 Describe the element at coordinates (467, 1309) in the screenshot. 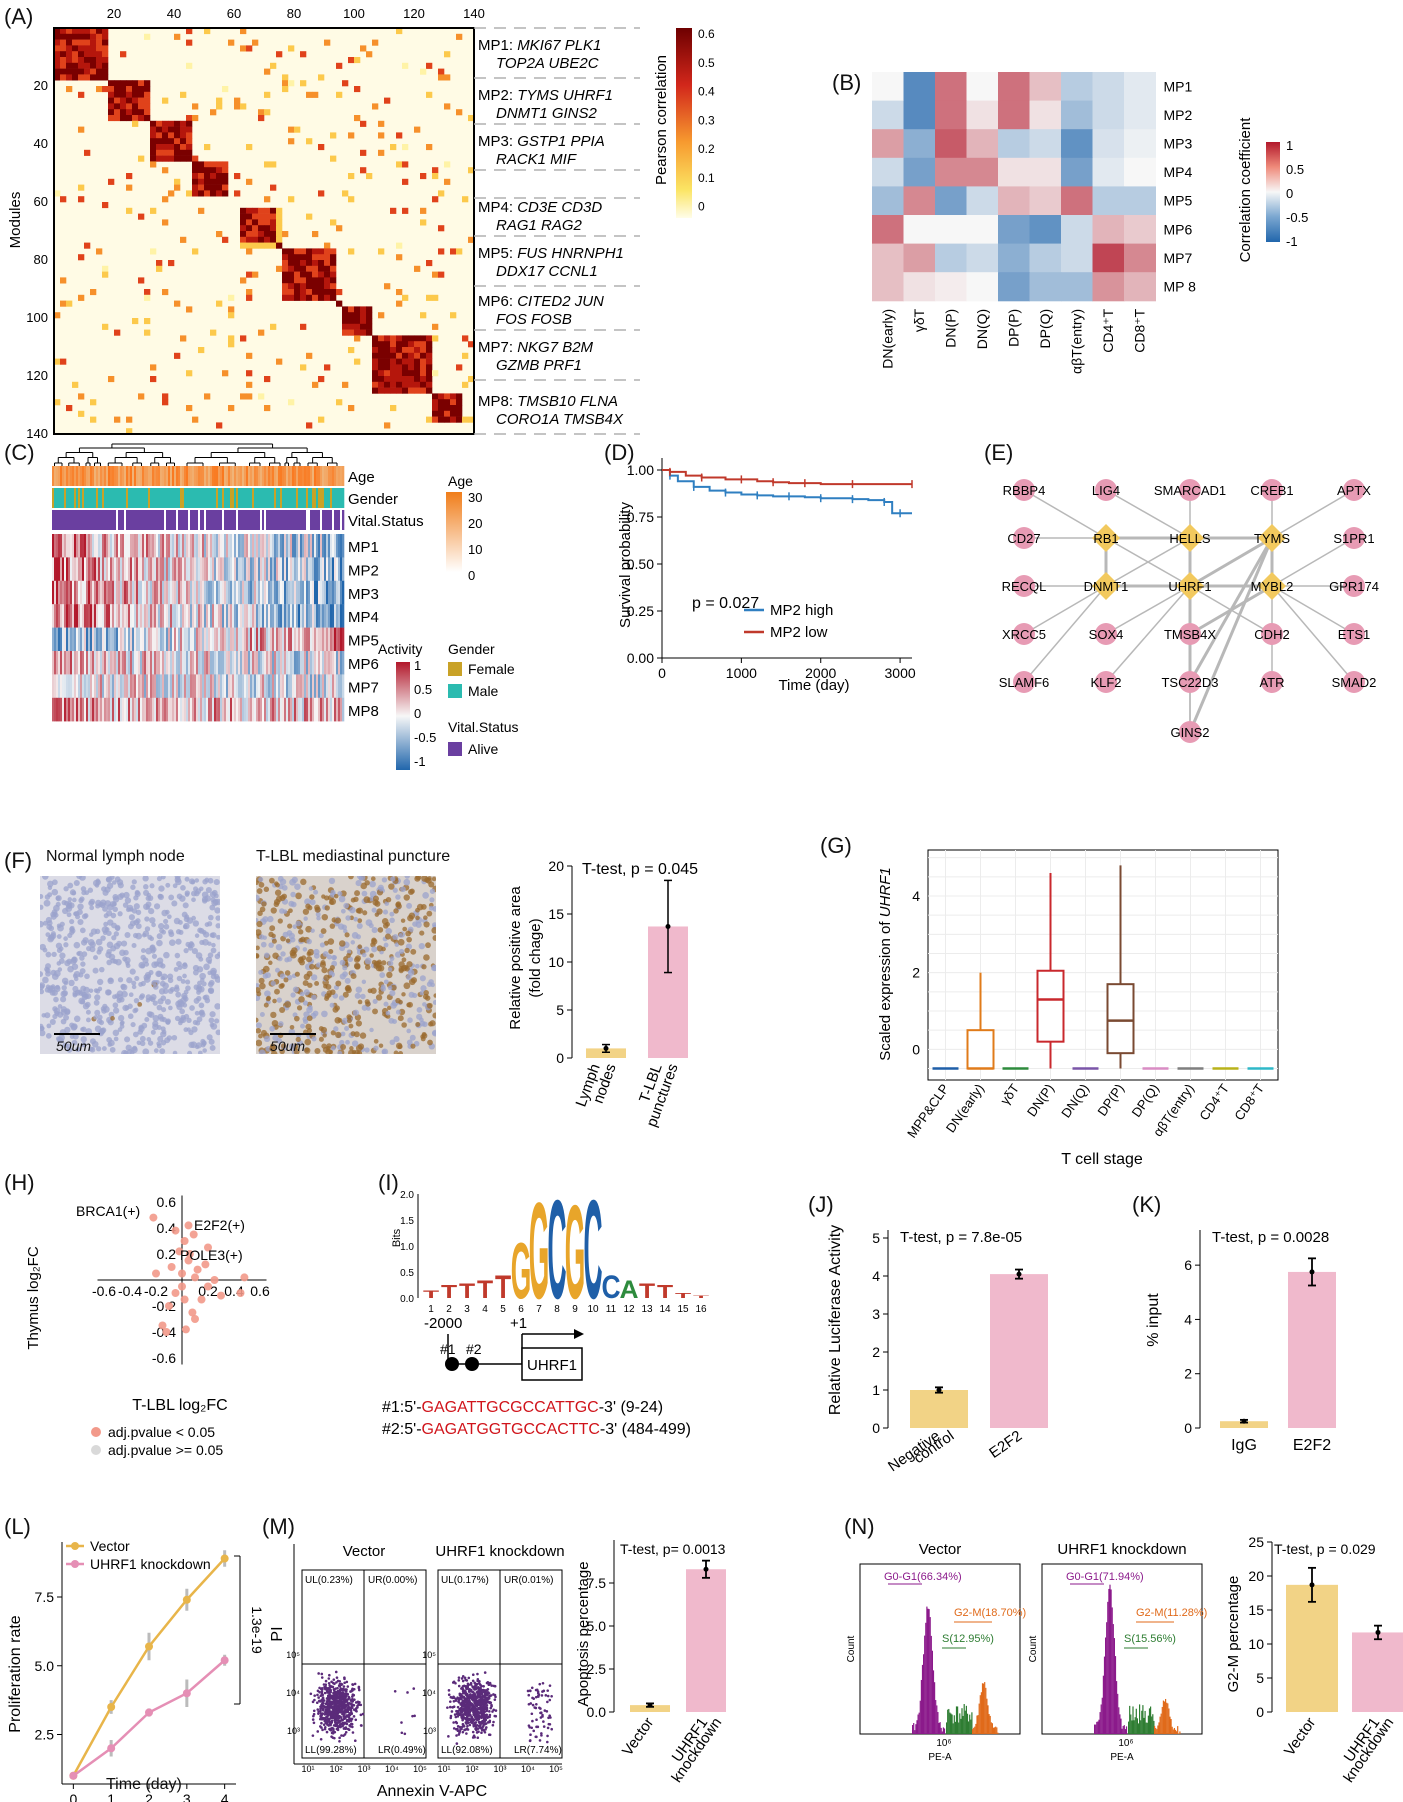

I see `motif-position: 3` at that location.